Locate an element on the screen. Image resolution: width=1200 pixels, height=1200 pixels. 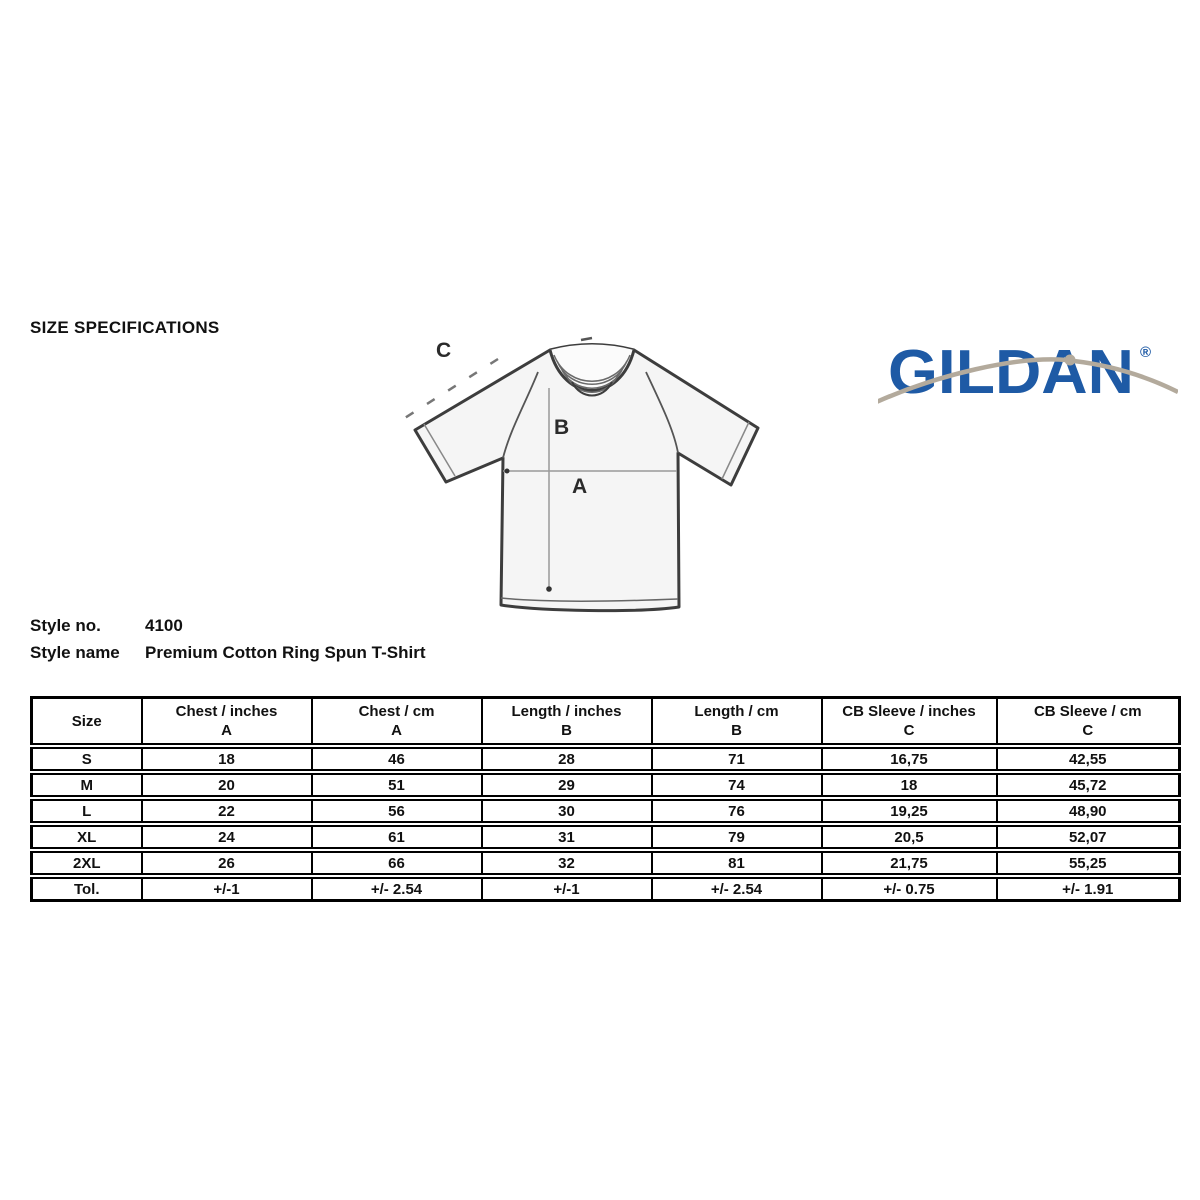
table-cell: 51 is located at coordinates (396, 786).